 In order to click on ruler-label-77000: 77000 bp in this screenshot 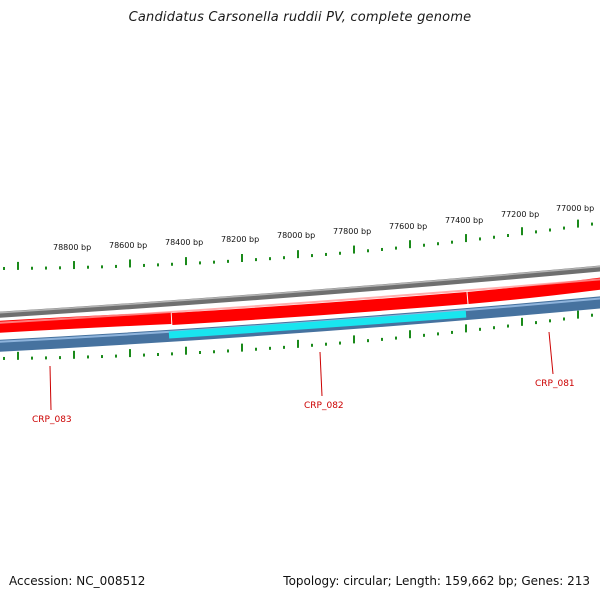, I will do `click(575, 208)`.